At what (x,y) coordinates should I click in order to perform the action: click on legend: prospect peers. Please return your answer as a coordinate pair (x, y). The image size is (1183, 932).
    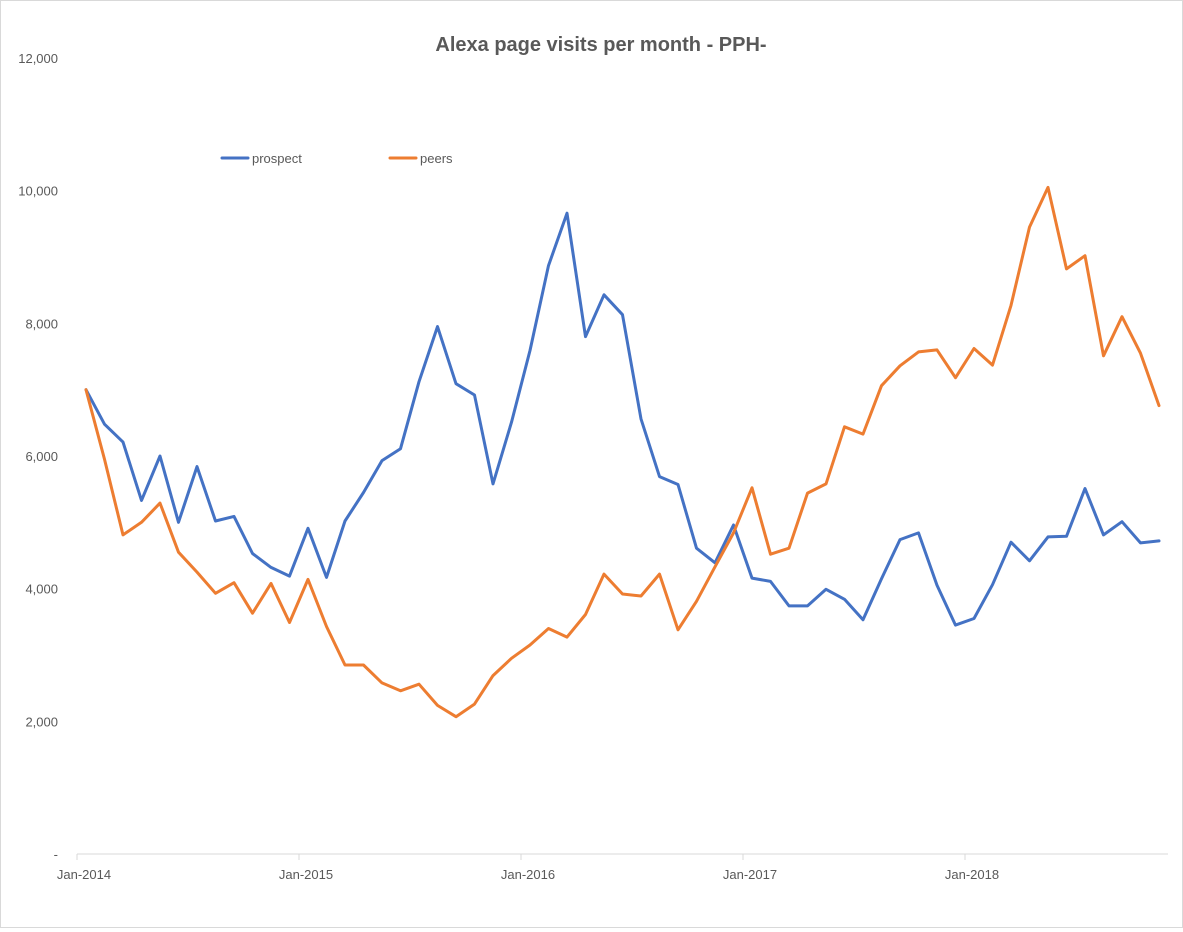
    Looking at the image, I should click on (336, 158).